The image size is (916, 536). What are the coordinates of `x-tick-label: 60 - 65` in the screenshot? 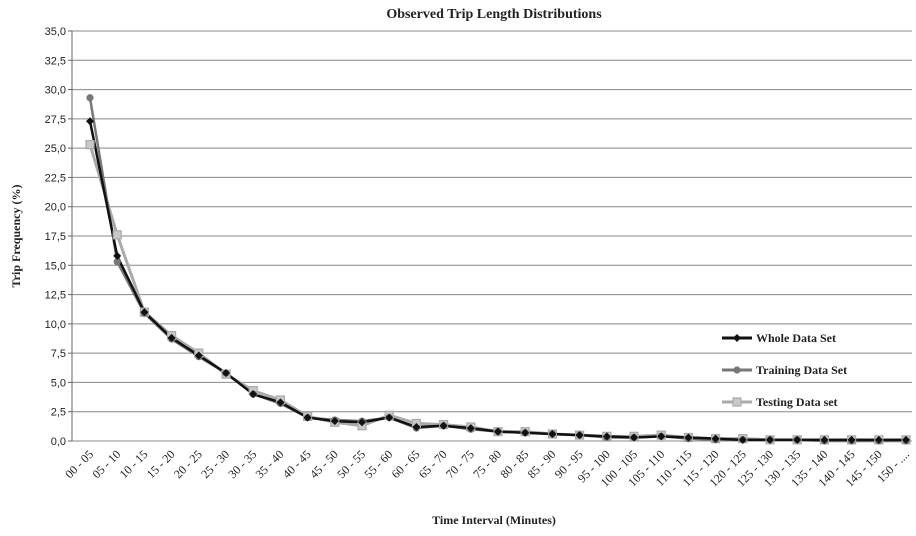 It's located at (406, 464).